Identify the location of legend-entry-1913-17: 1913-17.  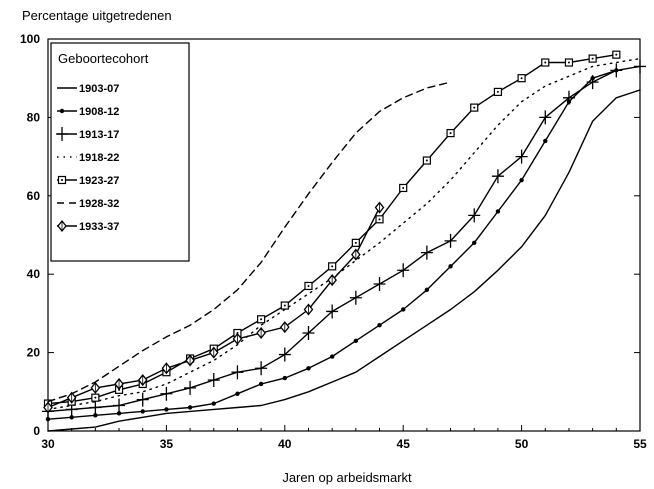
(87, 134).